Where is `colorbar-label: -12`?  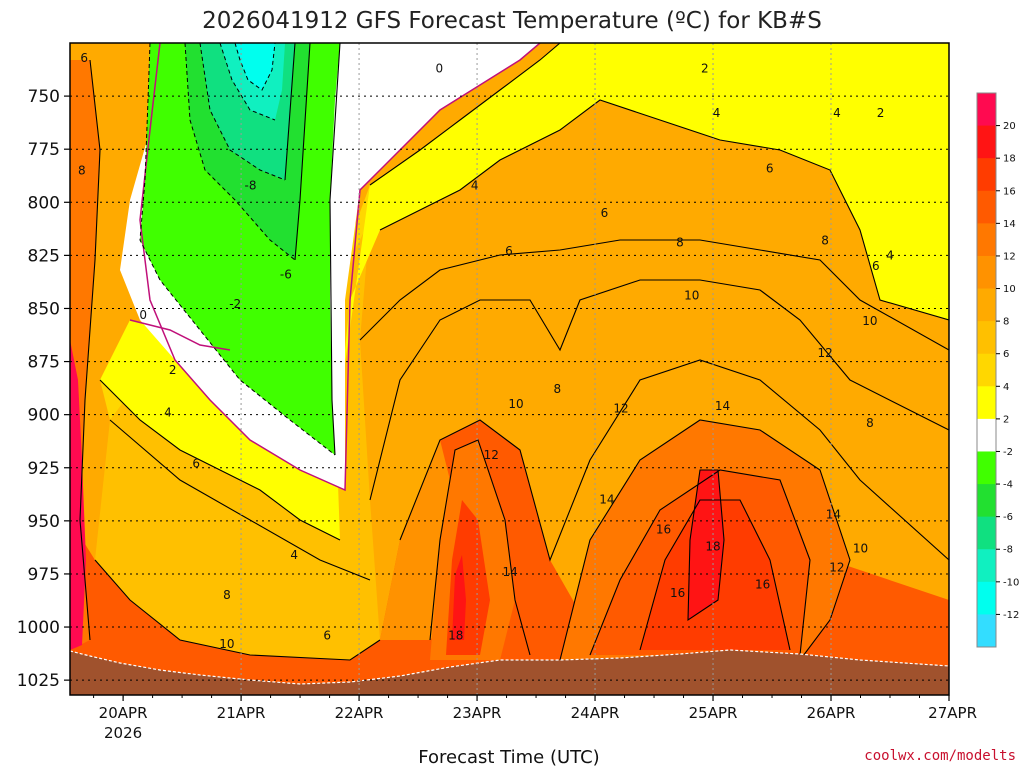 colorbar-label: -12 is located at coordinates (1011, 615).